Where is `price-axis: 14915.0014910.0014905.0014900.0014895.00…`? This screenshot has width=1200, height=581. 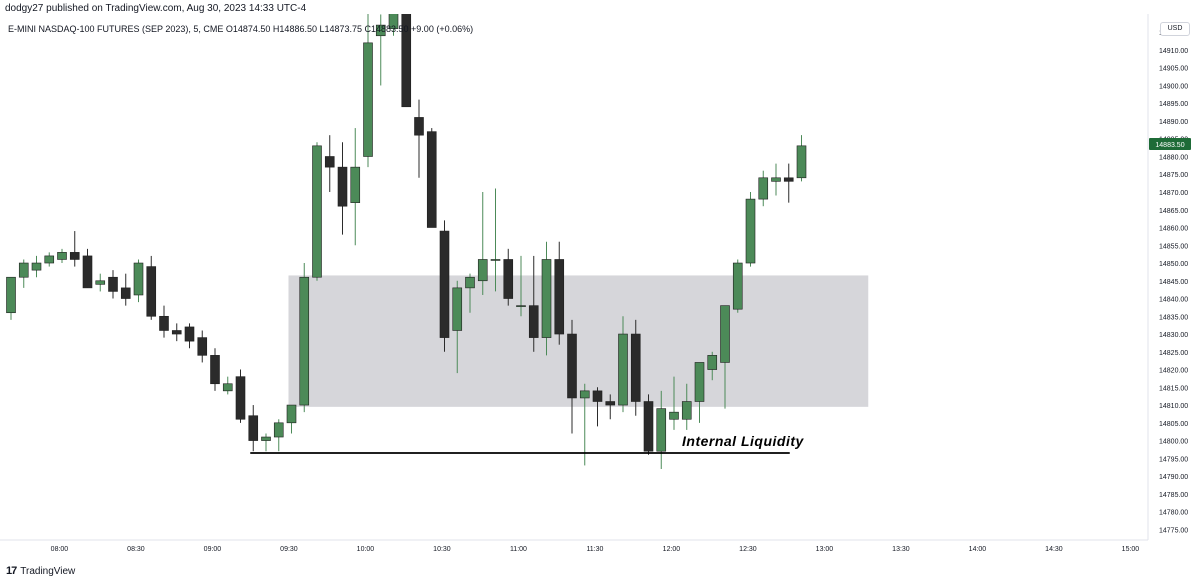 price-axis: 14915.0014910.0014905.0014900.0014895.00… is located at coordinates (1169, 277).